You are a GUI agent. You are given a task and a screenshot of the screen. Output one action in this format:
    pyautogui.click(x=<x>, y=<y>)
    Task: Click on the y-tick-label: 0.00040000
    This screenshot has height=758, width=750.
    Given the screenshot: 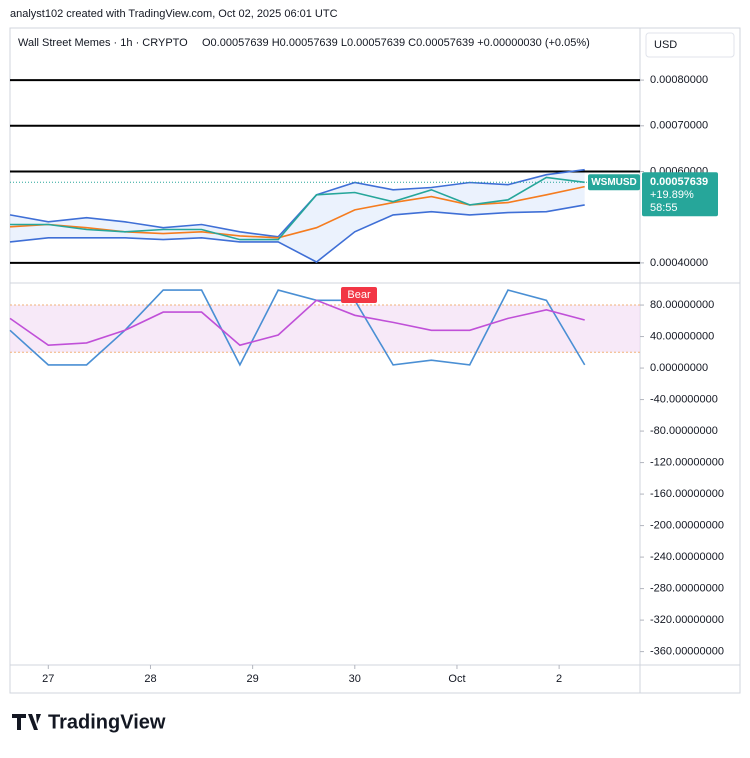 What is the action you would take?
    pyautogui.click(x=679, y=263)
    